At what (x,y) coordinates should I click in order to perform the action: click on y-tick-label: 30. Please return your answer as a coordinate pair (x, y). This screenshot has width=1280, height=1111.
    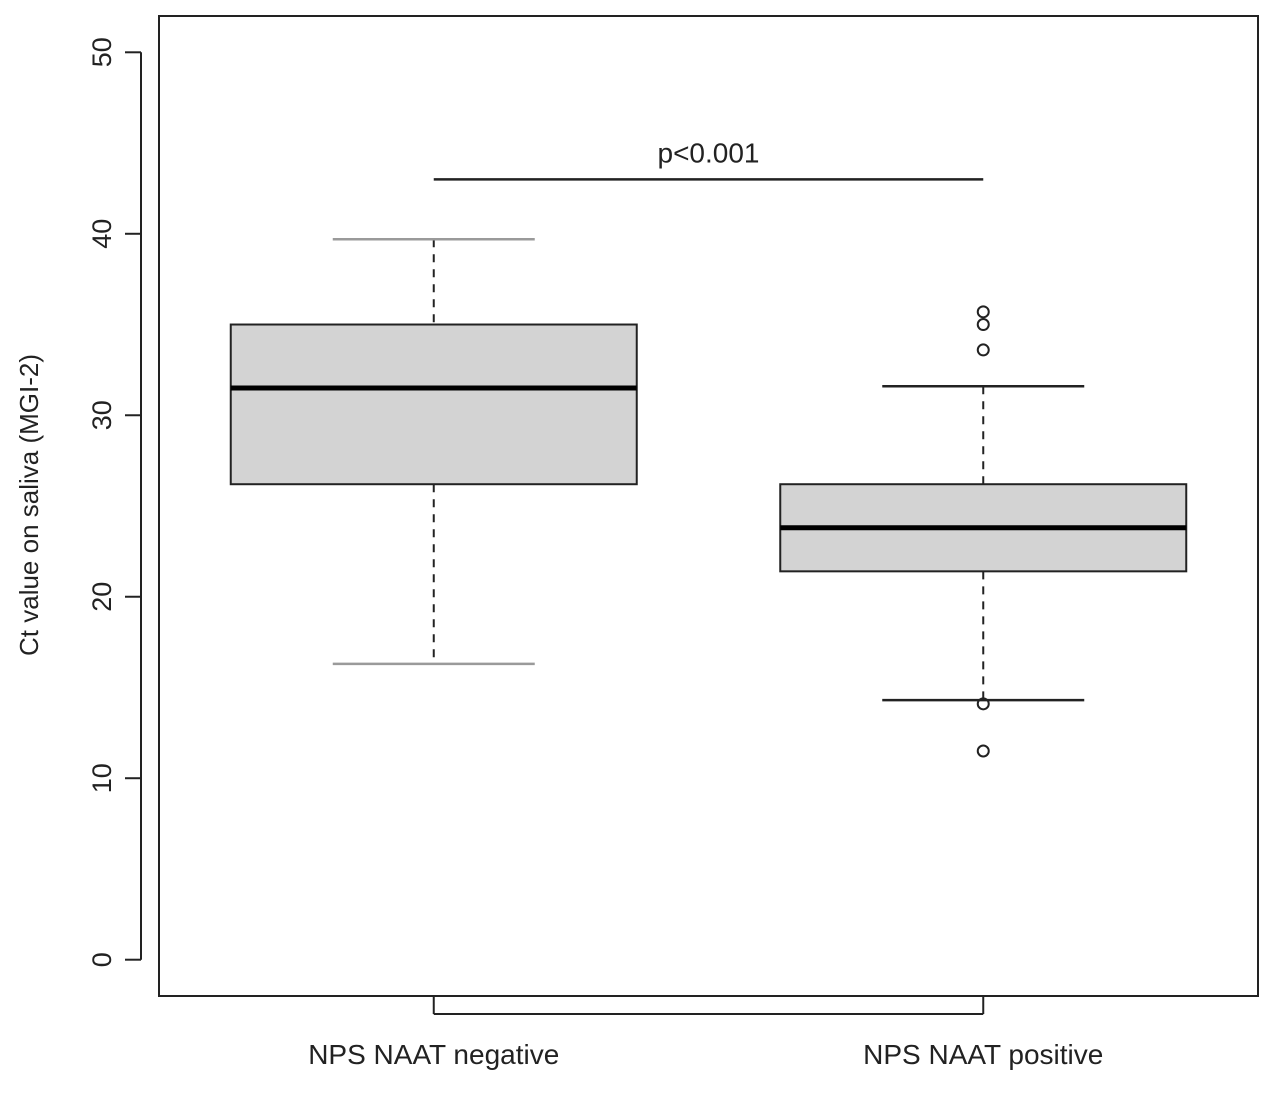
    Looking at the image, I should click on (102, 415).